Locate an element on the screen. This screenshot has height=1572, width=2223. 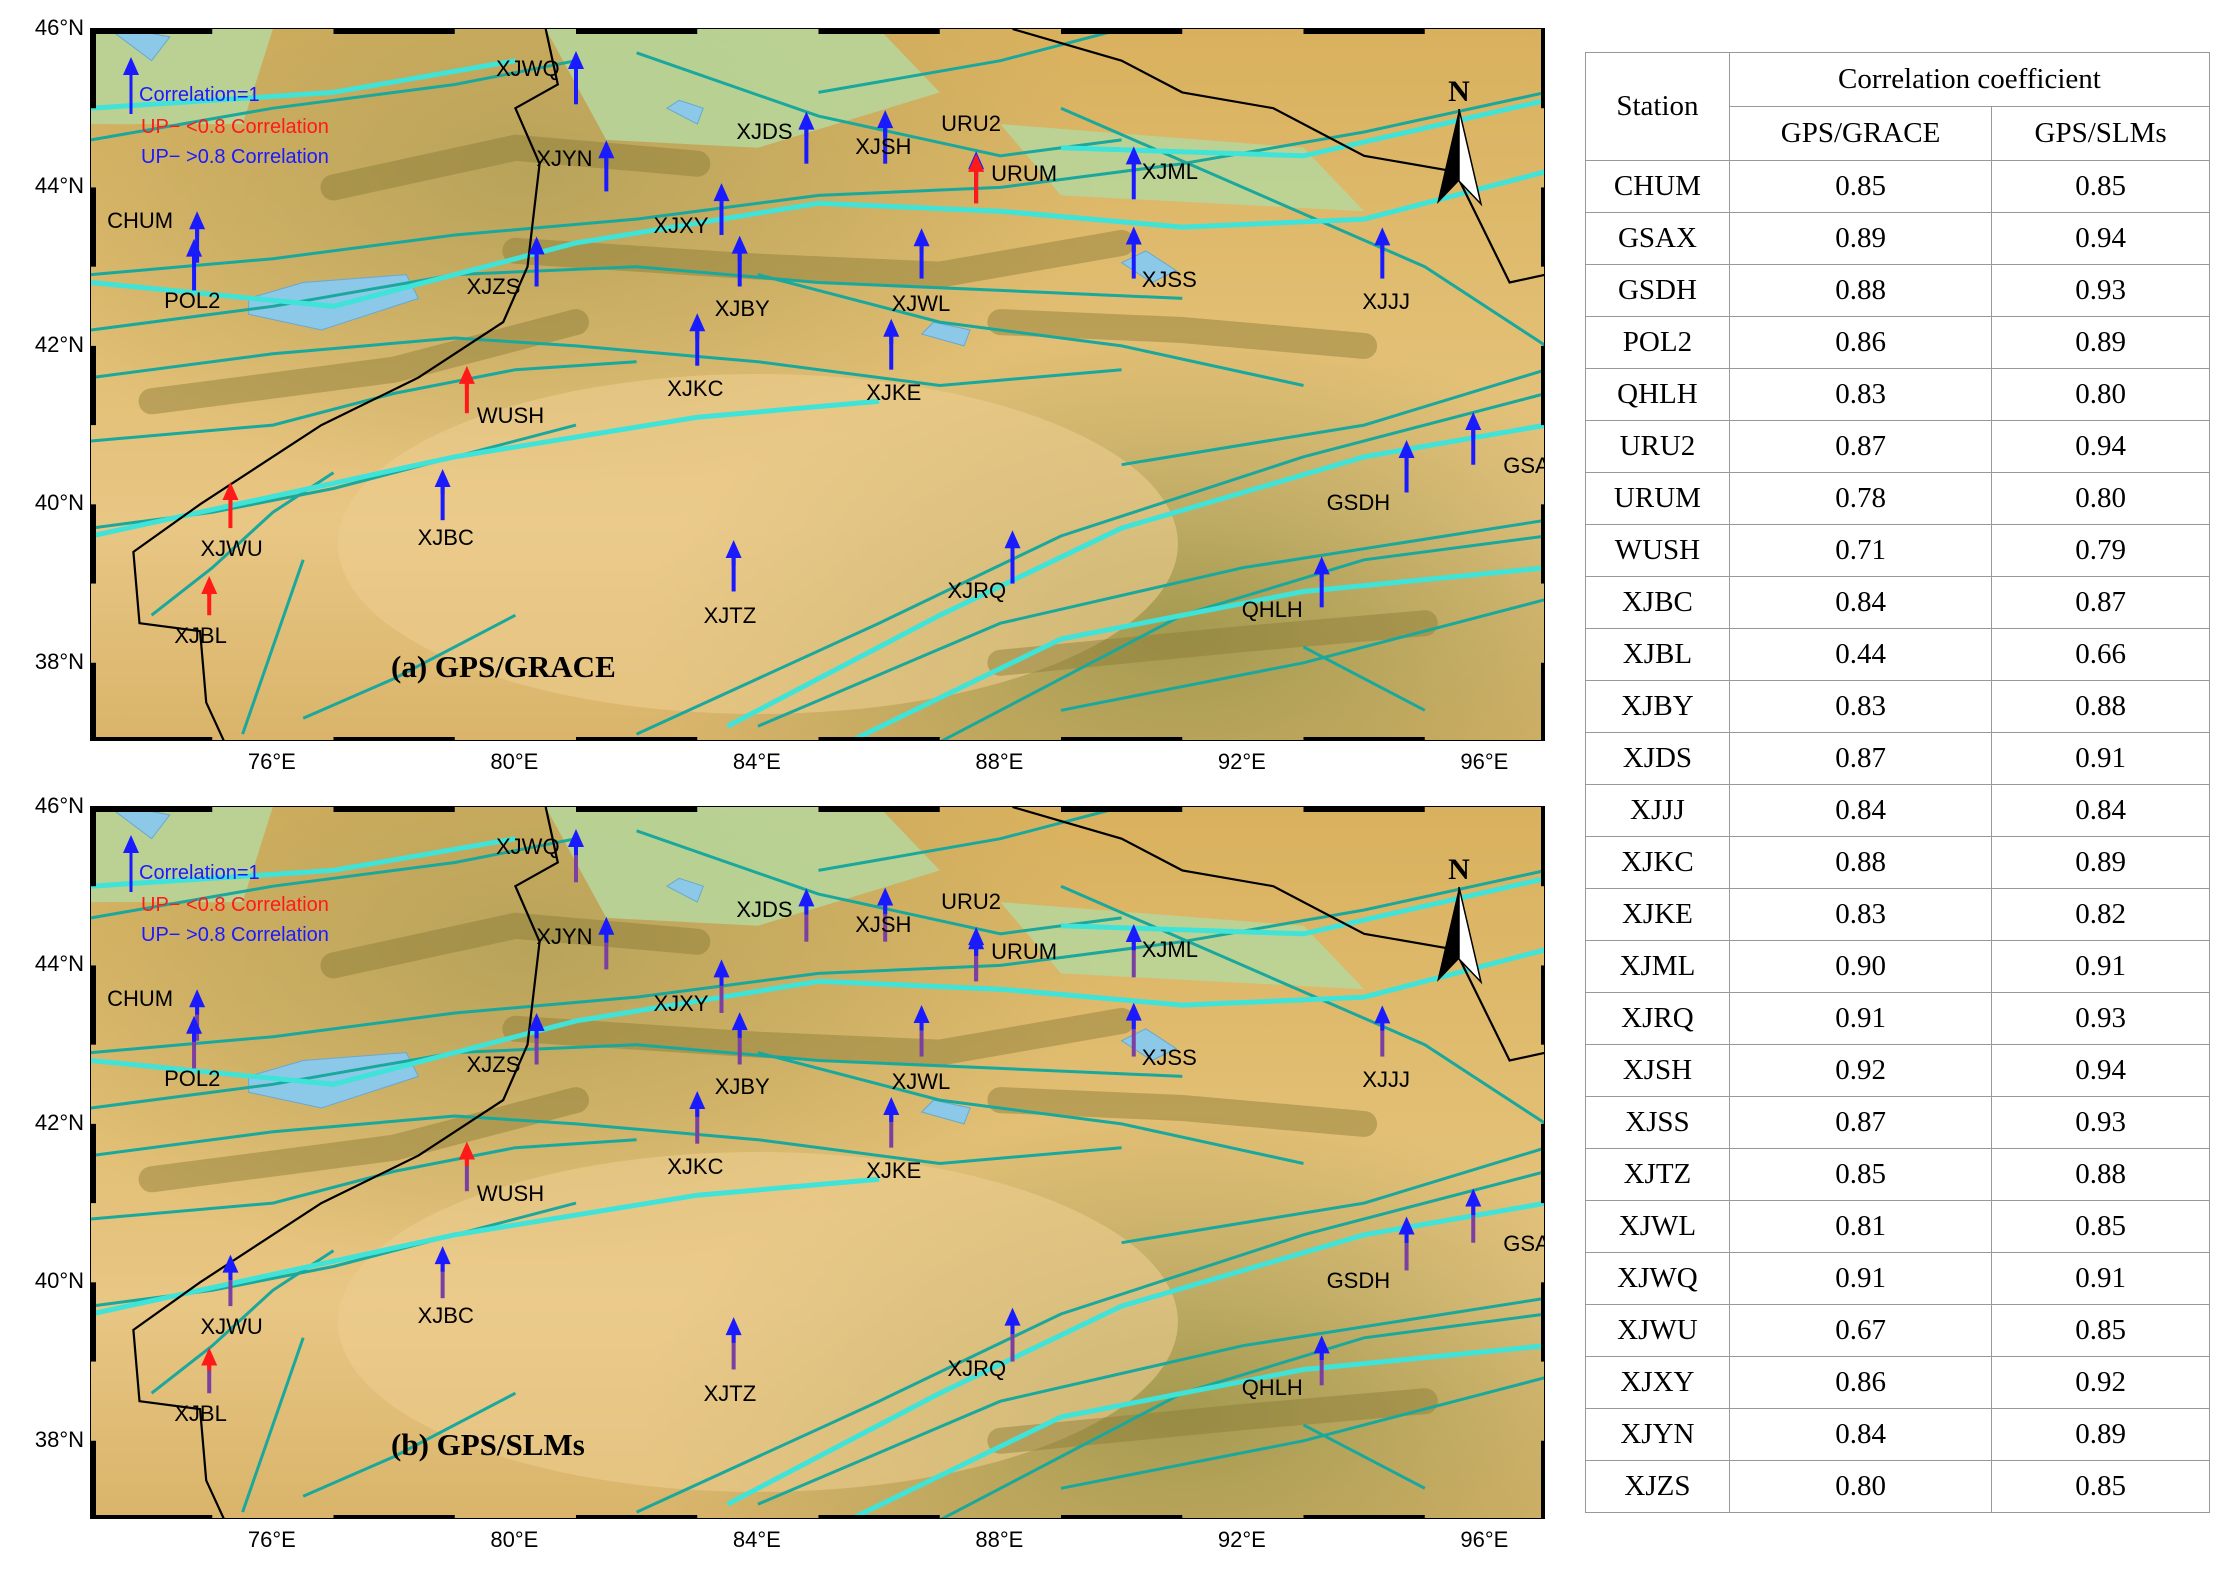
station-label: XJDS is located at coordinates (764, 909).